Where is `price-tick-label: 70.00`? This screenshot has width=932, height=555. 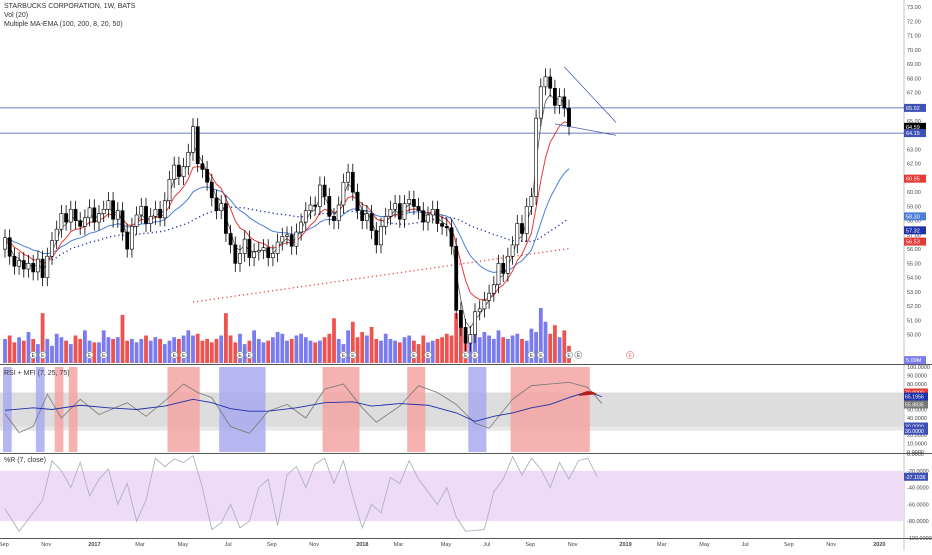
price-tick-label: 70.00 is located at coordinates (914, 51).